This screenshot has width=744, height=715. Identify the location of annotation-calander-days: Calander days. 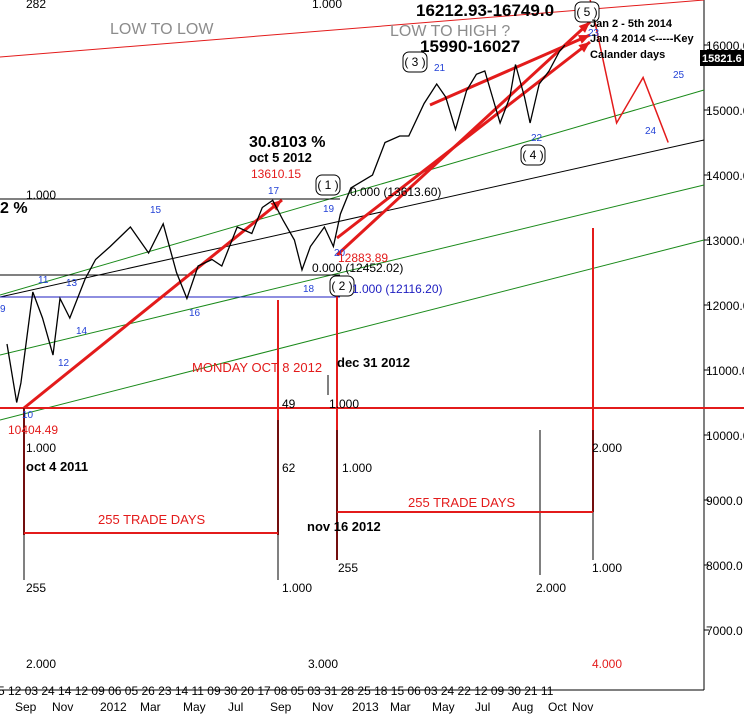
(627, 55).